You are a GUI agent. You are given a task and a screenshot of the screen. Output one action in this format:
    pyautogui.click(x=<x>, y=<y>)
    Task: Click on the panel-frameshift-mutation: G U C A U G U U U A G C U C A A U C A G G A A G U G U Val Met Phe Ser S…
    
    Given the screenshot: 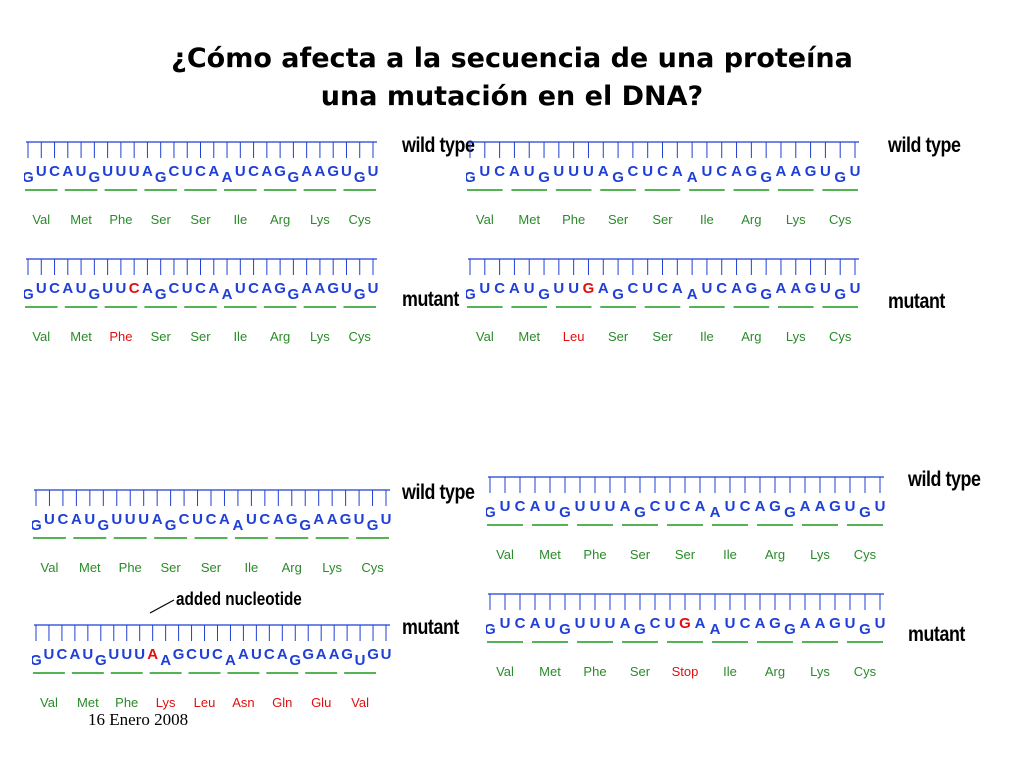 What is the action you would take?
    pyautogui.click(x=212, y=594)
    